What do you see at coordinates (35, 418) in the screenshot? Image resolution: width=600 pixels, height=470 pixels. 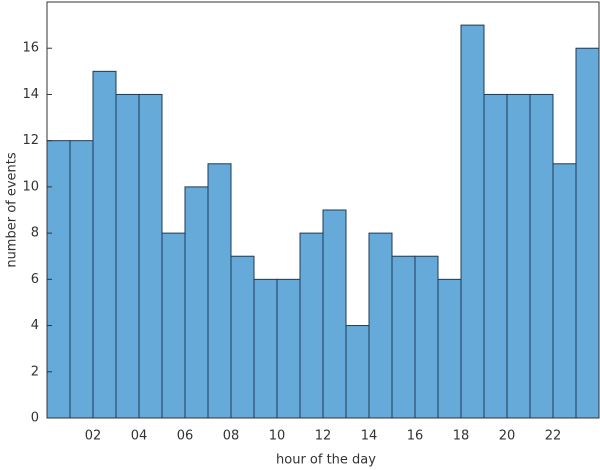 I see `y-tick-label: 0` at bounding box center [35, 418].